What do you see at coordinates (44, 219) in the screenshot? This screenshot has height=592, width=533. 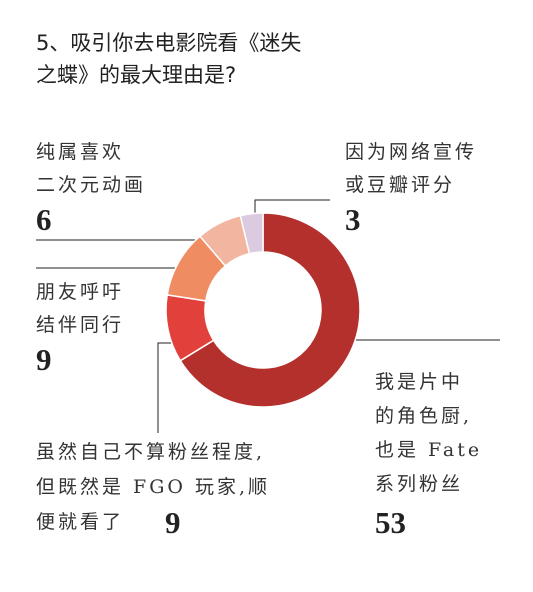 I see `value-label: 6` at bounding box center [44, 219].